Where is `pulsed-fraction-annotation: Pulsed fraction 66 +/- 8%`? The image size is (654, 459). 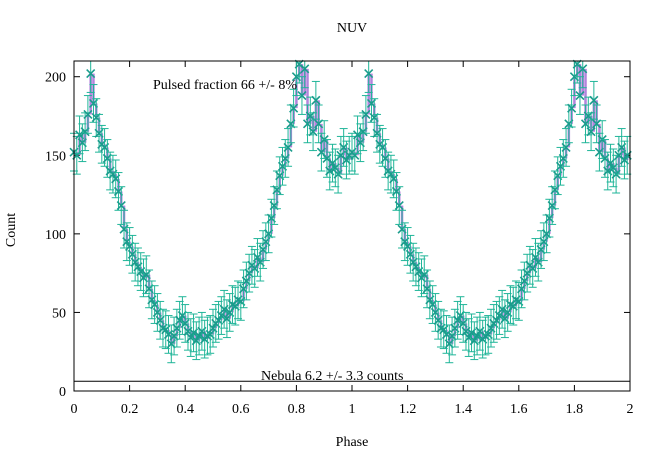
pulsed-fraction-annotation: Pulsed fraction 66 +/- 8% is located at coordinates (225, 85).